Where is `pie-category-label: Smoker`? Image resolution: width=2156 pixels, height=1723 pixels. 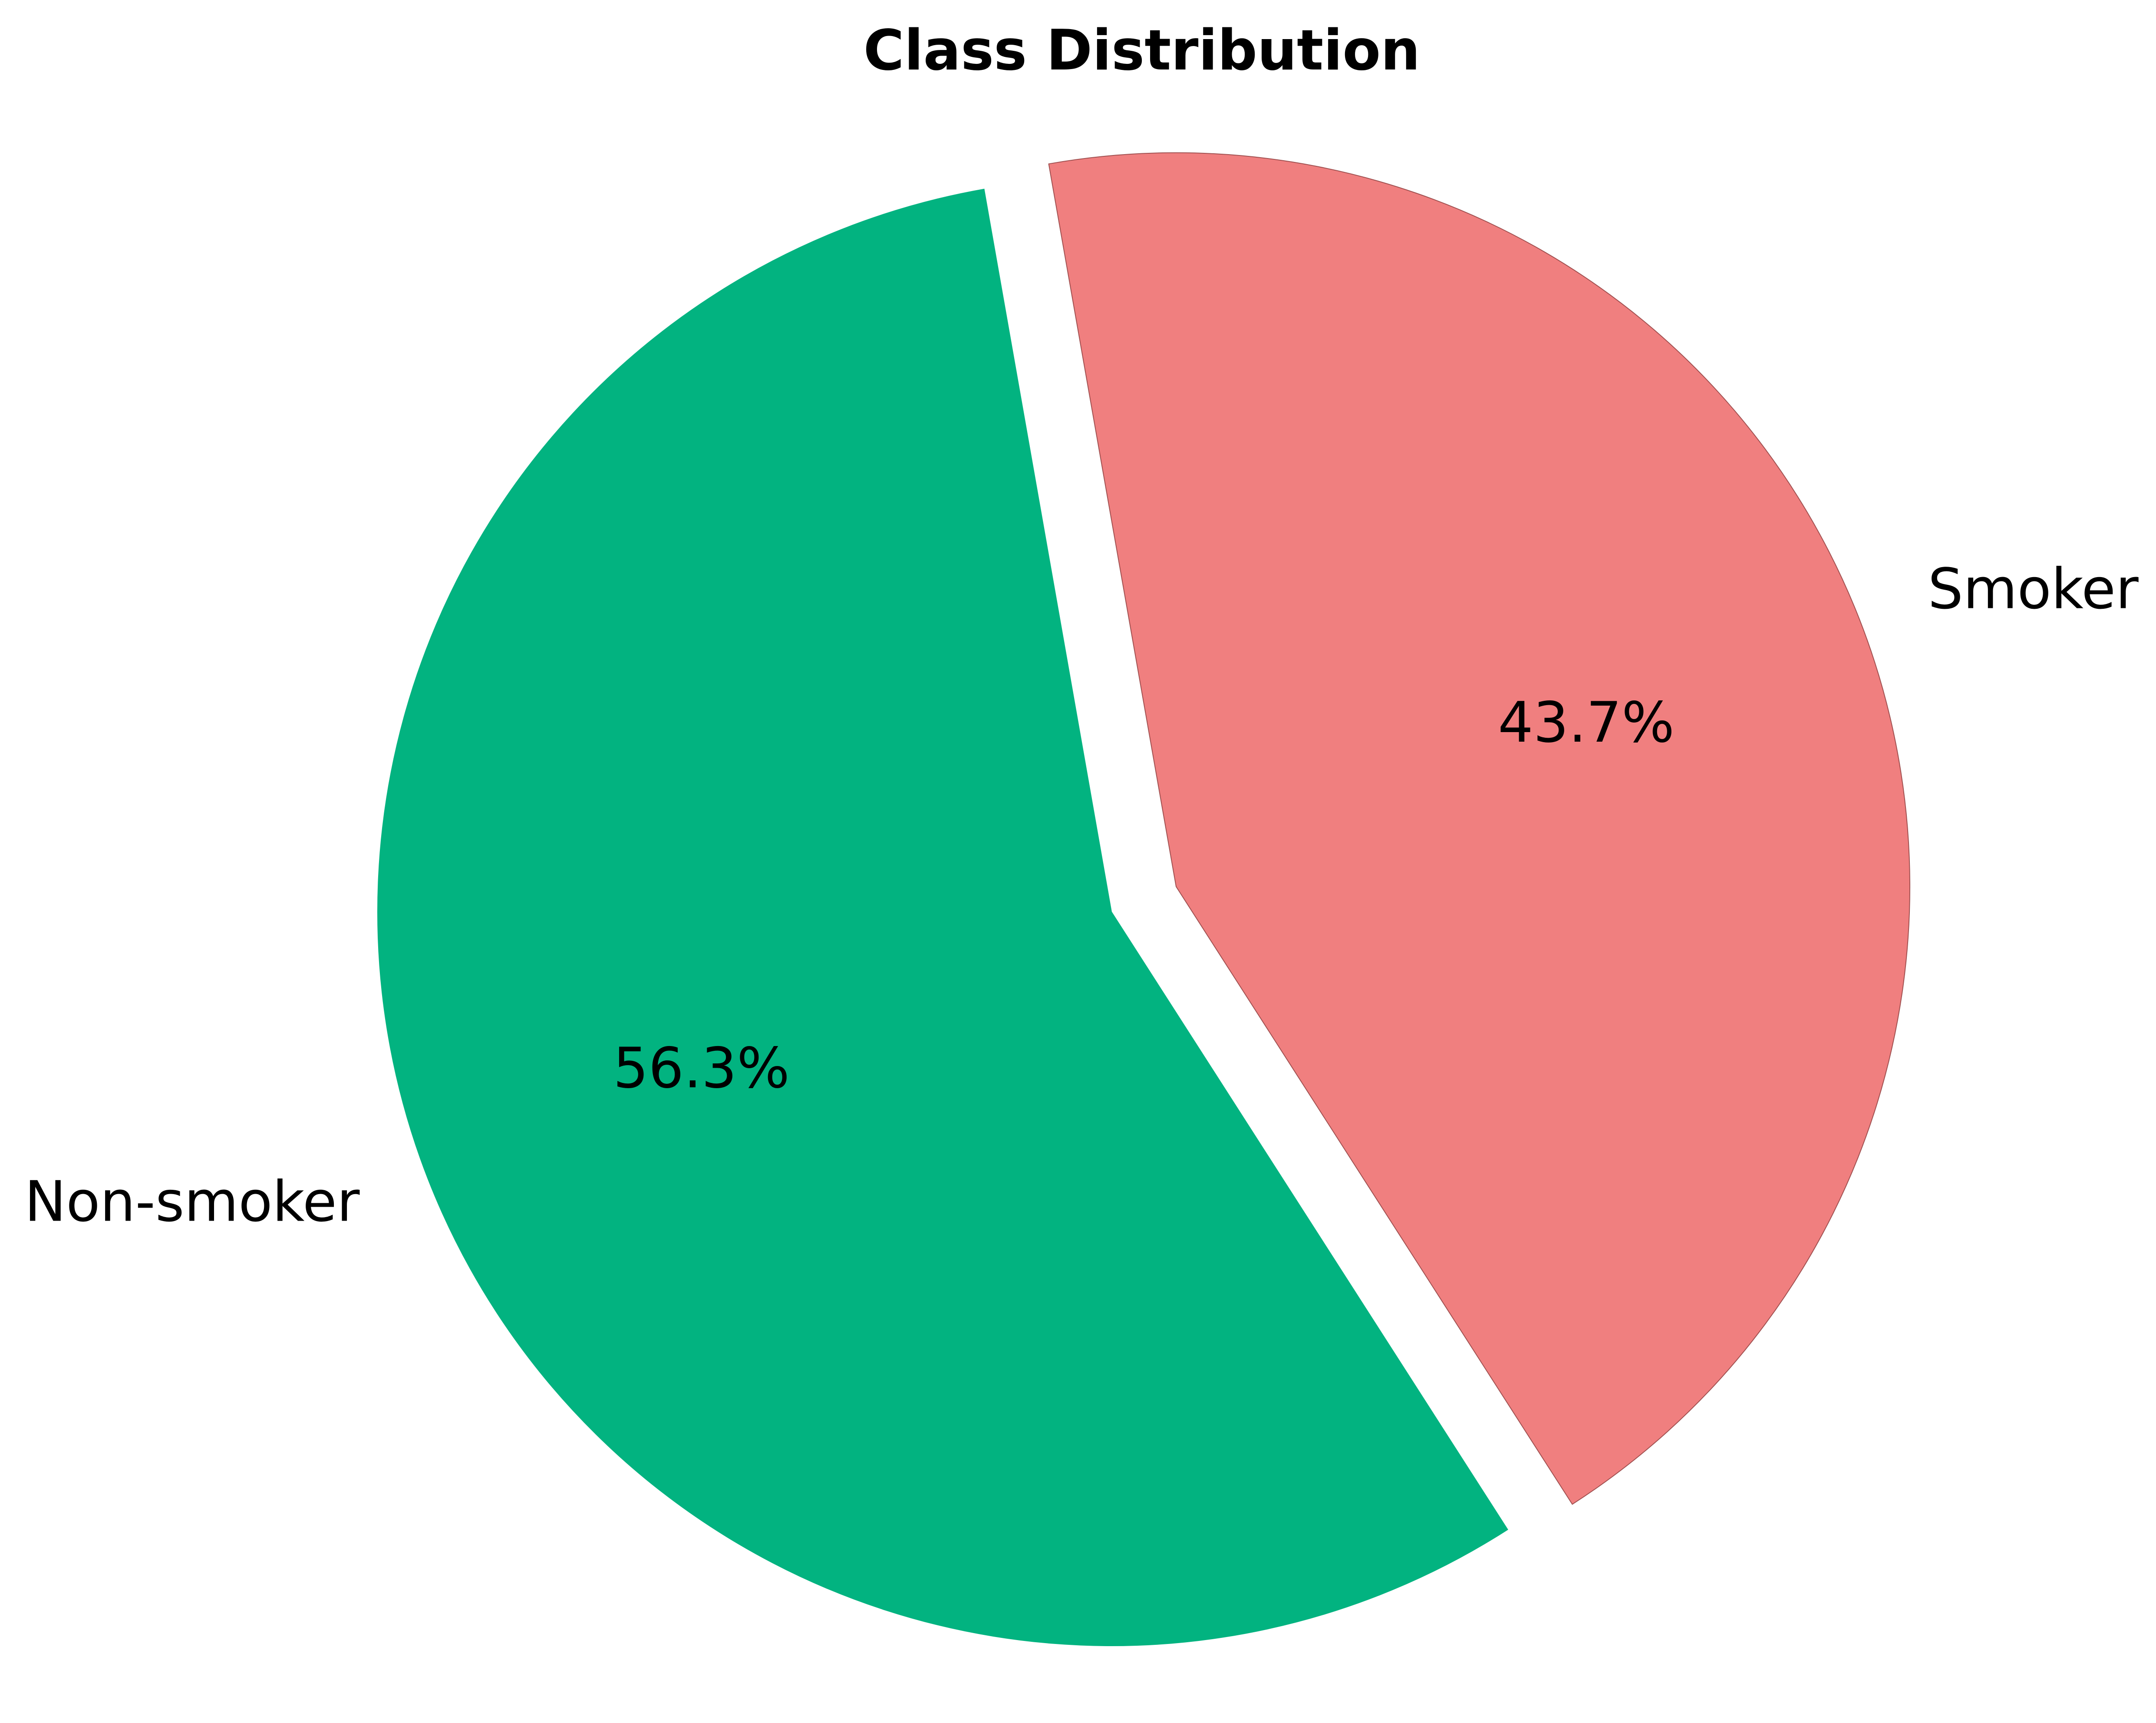
pie-category-label: Smoker is located at coordinates (2033, 589).